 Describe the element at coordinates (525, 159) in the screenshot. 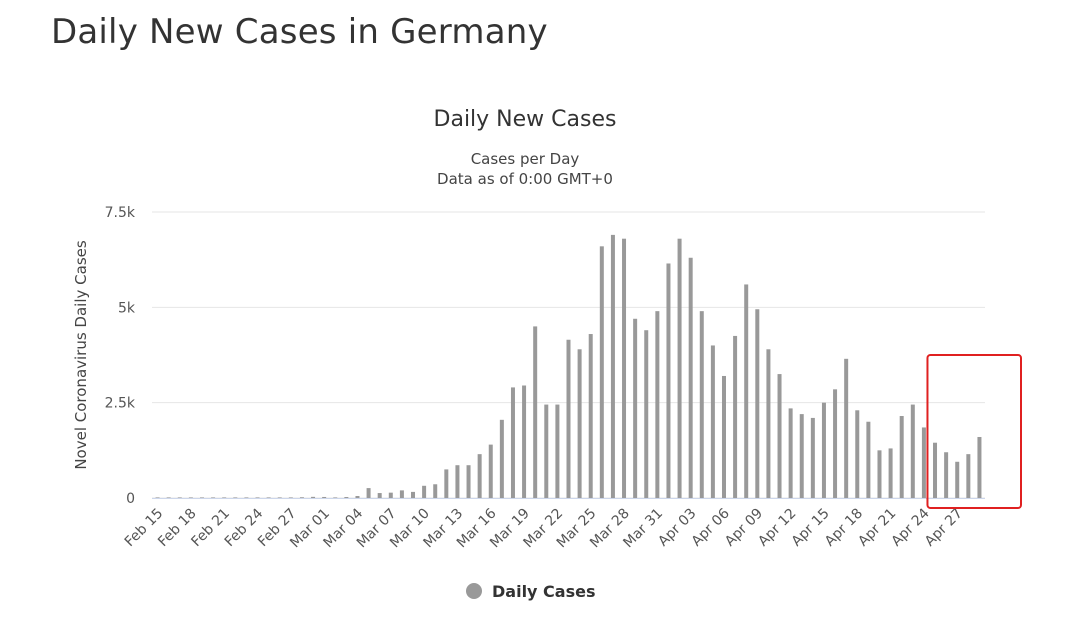

I see `chart-subtitle-line-1: Cases per Day` at that location.